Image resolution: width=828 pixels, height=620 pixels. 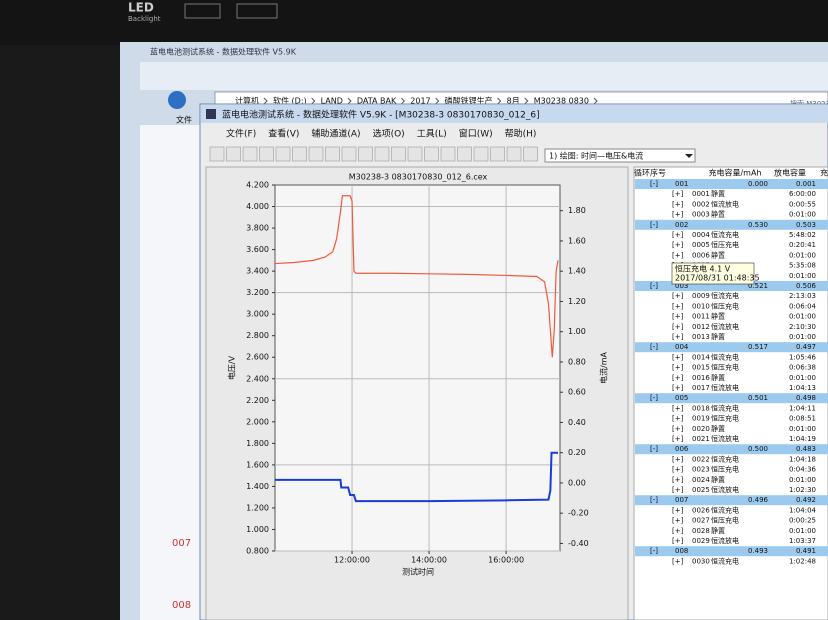 What do you see at coordinates (802, 531) in the screenshot?
I see `step-time: 0:01:00` at bounding box center [802, 531].